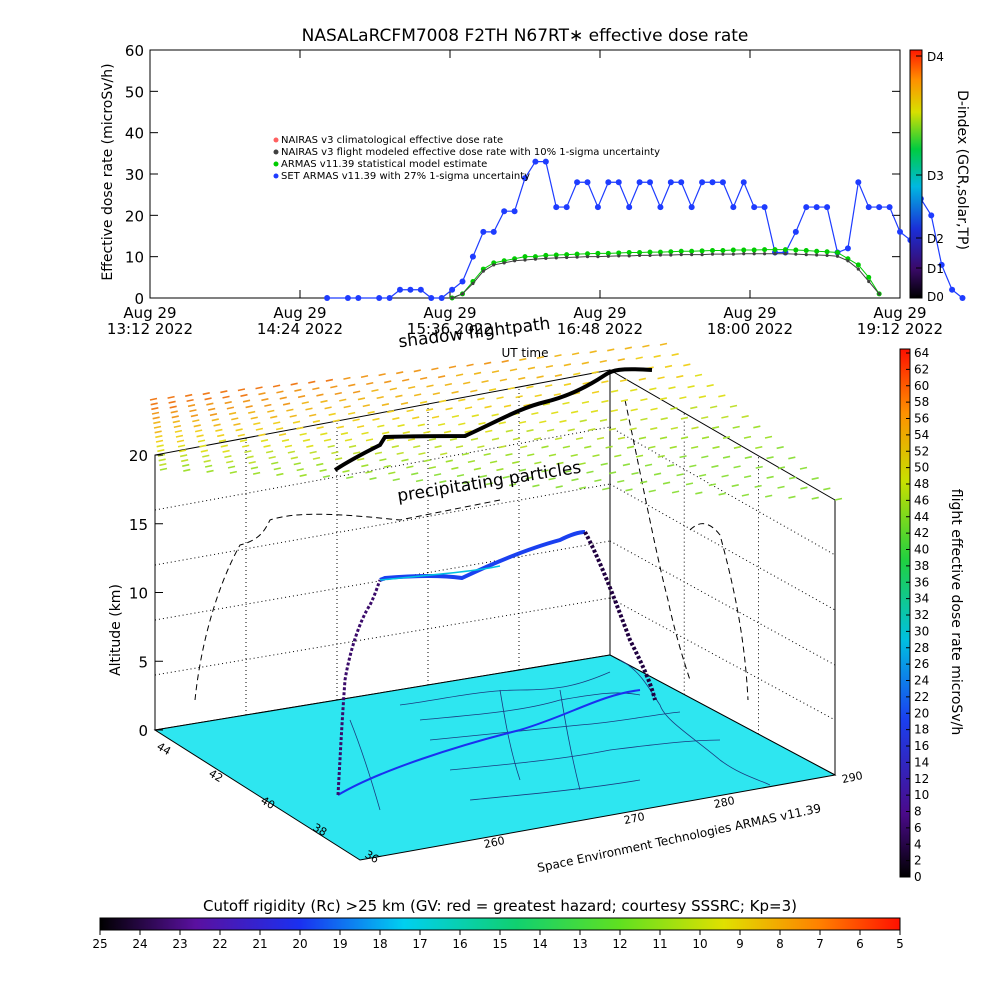  Describe the element at coordinates (673, 810) in the screenshot. I see `longitude-ticks: 260 270 280 290` at that location.